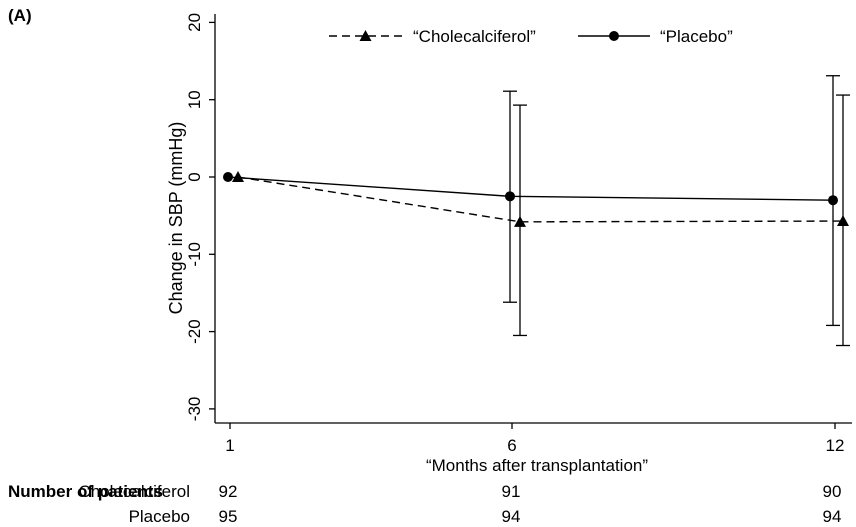 The image size is (856, 527). What do you see at coordinates (511, 516) in the screenshot?
I see `patients-count-placebo-6: 94` at bounding box center [511, 516].